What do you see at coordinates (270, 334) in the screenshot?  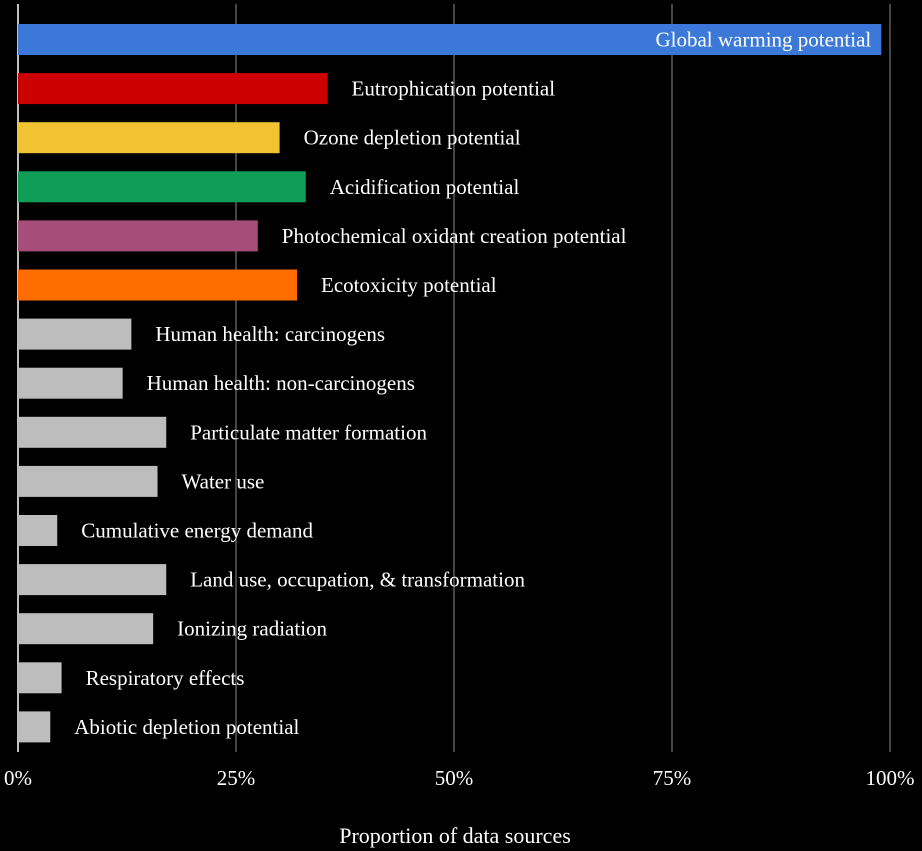 I see `bar-label: Human health: carcinogens` at bounding box center [270, 334].